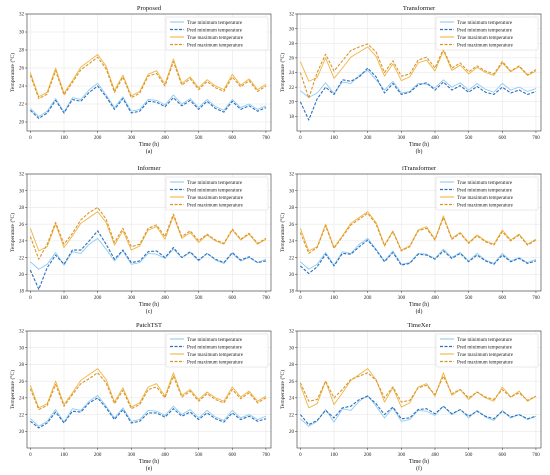 The height and width of the screenshot is (475, 550). Describe the element at coordinates (149, 325) in the screenshot. I see `chart-title: PatchTST` at that location.